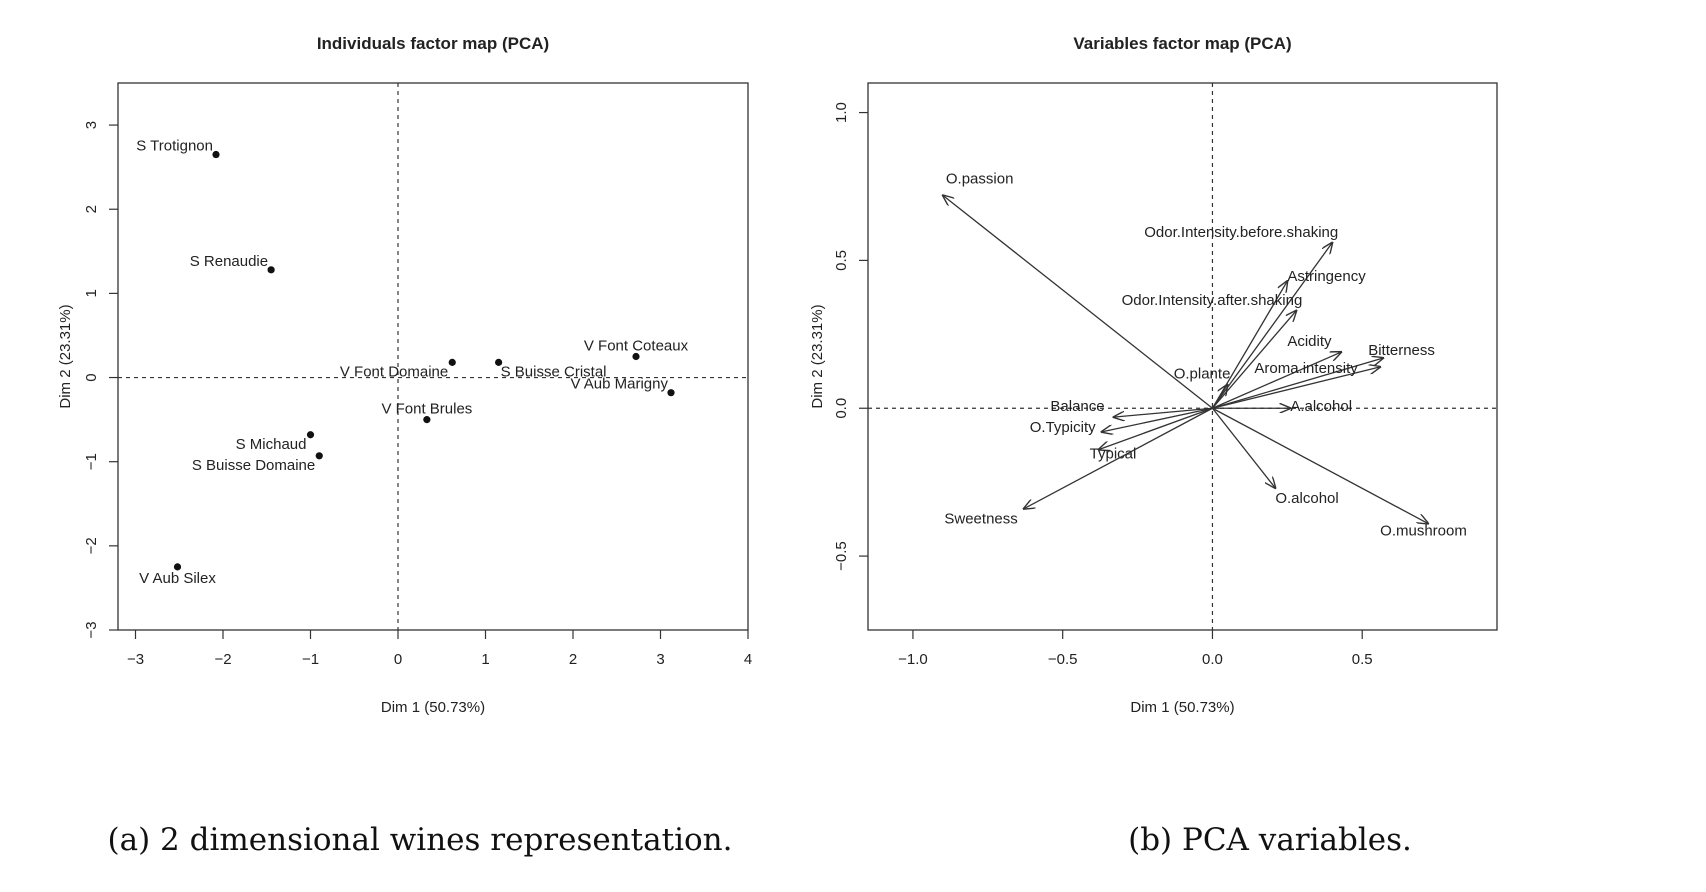 Image resolution: width=1706 pixels, height=892 pixels. Describe the element at coordinates (980, 179) in the screenshot. I see `variable-label: O.passion` at that location.